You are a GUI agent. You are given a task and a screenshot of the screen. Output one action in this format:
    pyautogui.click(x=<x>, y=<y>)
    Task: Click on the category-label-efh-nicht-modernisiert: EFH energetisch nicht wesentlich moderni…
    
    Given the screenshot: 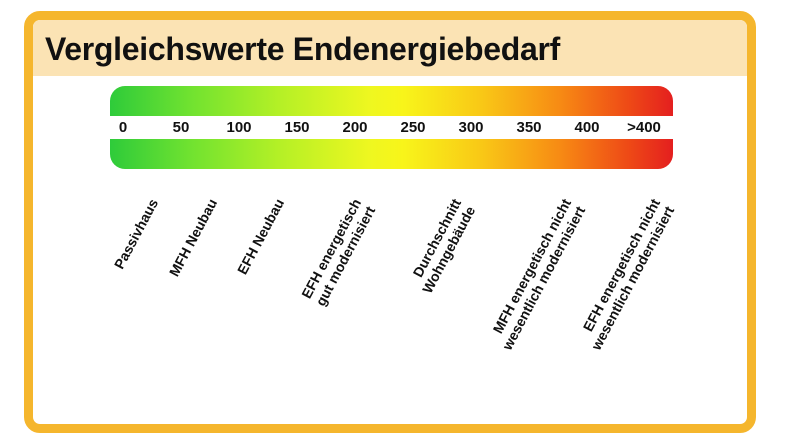 What is the action you would take?
    pyautogui.click(x=628, y=274)
    